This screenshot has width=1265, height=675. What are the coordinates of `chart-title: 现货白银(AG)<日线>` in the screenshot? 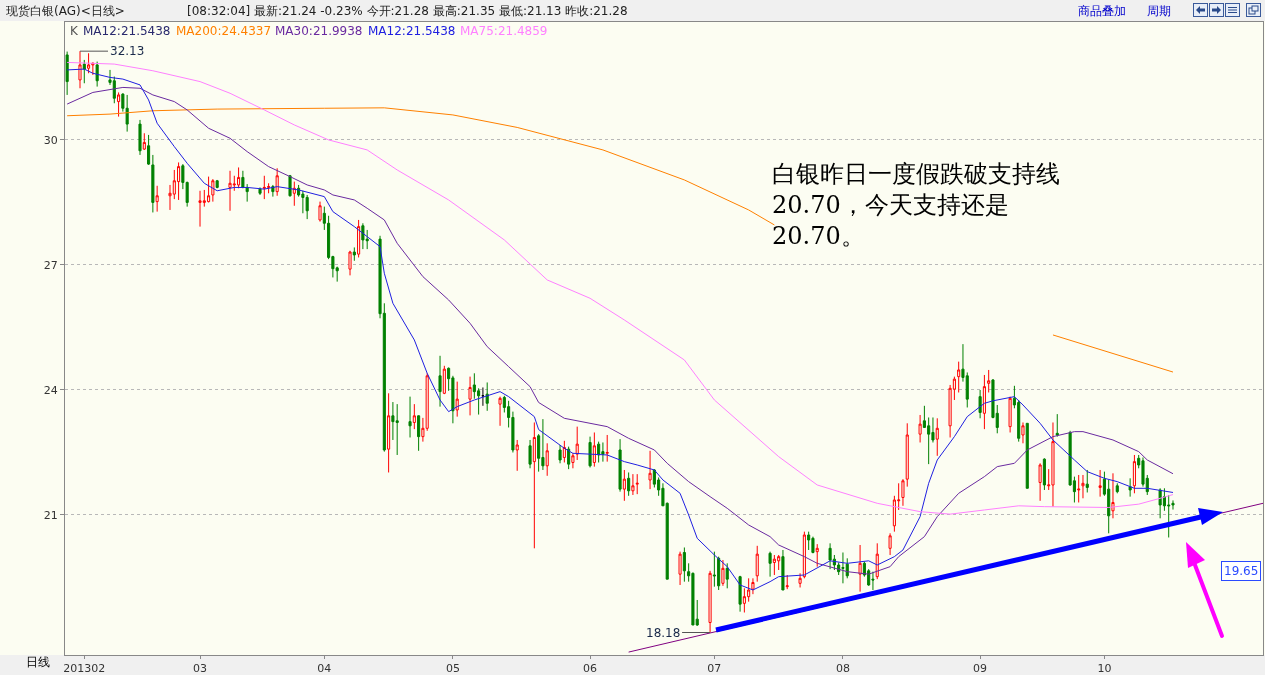 It's located at (65, 11).